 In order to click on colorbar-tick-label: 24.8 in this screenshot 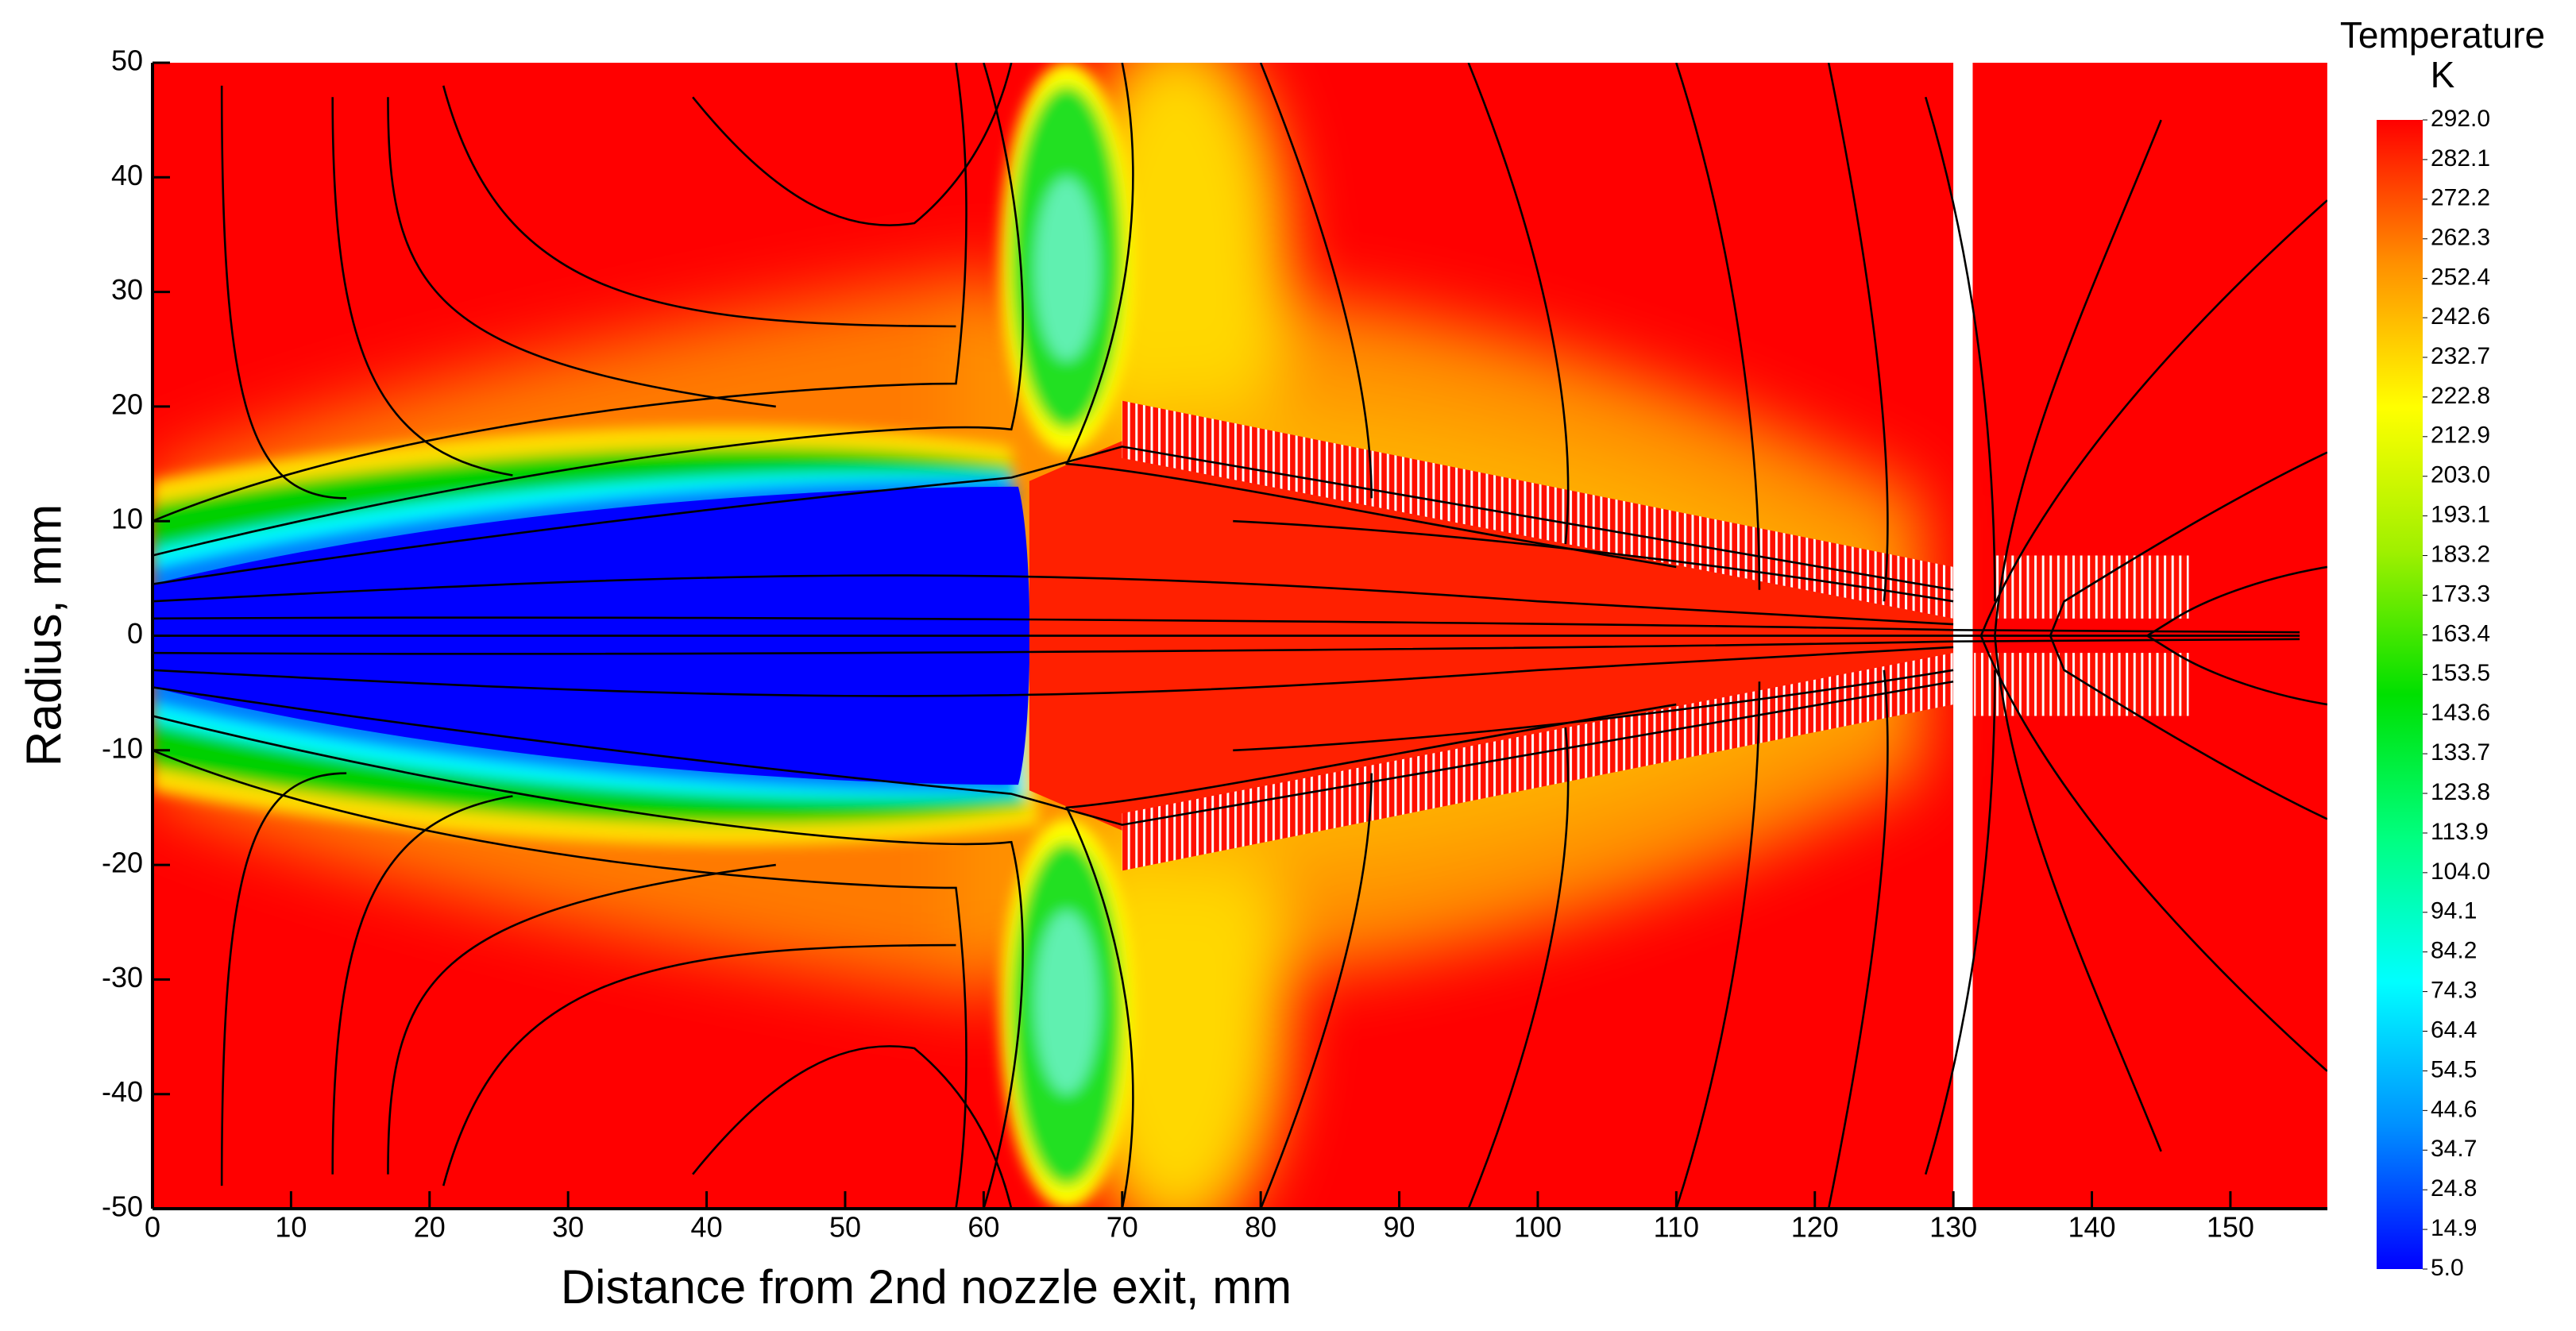, I will do `click(2454, 1188)`.